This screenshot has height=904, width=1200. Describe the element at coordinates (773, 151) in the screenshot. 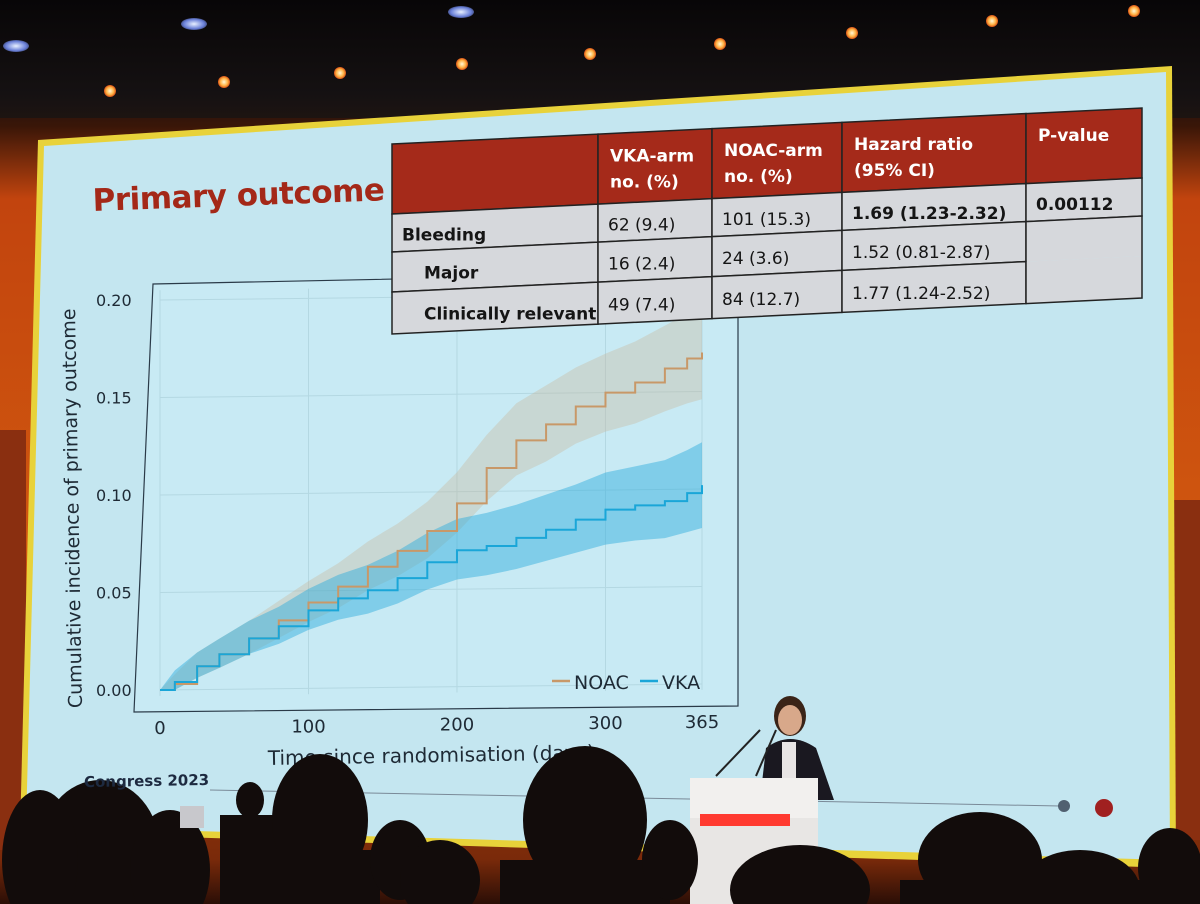

I see `table-header-text: NOAC-arm` at that location.